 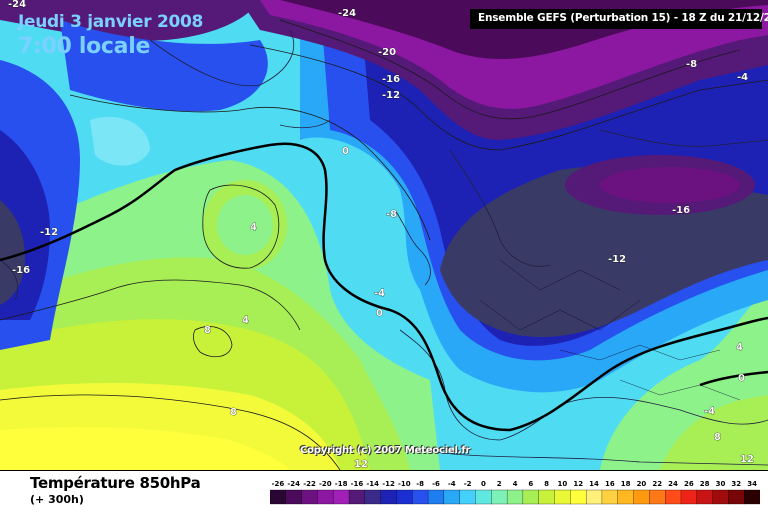 I want to click on legend-value: -24, so click(x=293, y=484).